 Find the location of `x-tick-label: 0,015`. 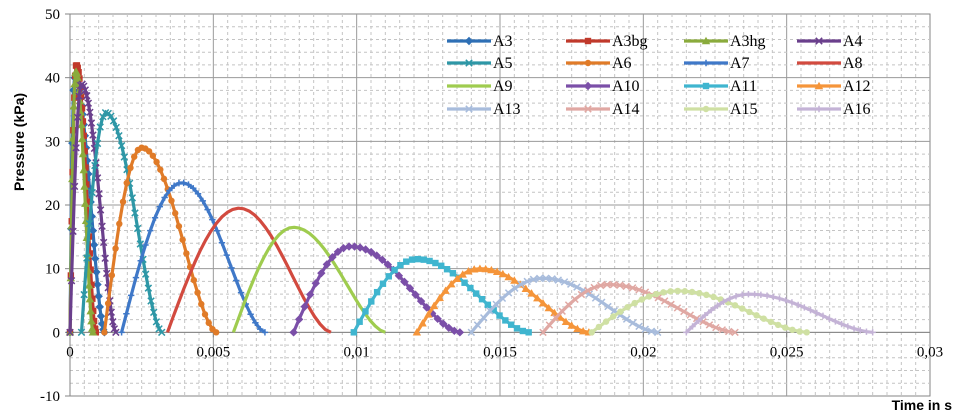

x-tick-label: 0,015 is located at coordinates (500, 352).